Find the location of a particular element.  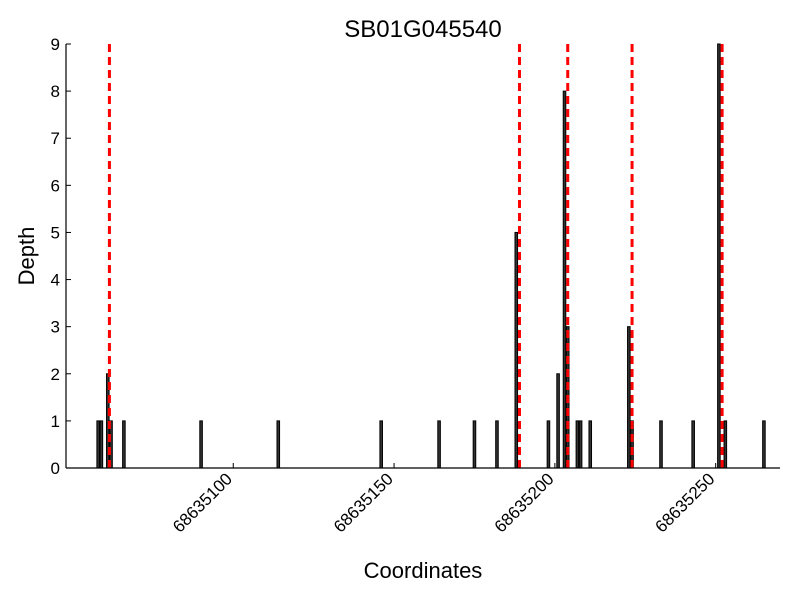

y-tick-label: 8 is located at coordinates (55, 91).